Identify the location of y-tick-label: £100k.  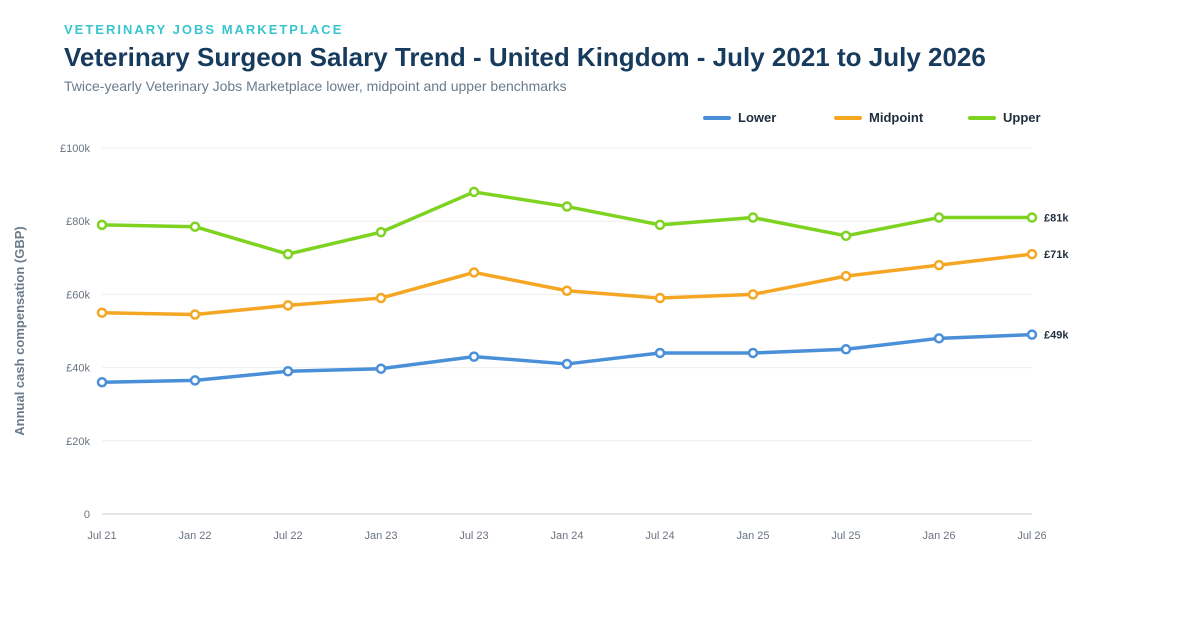
(75, 149).